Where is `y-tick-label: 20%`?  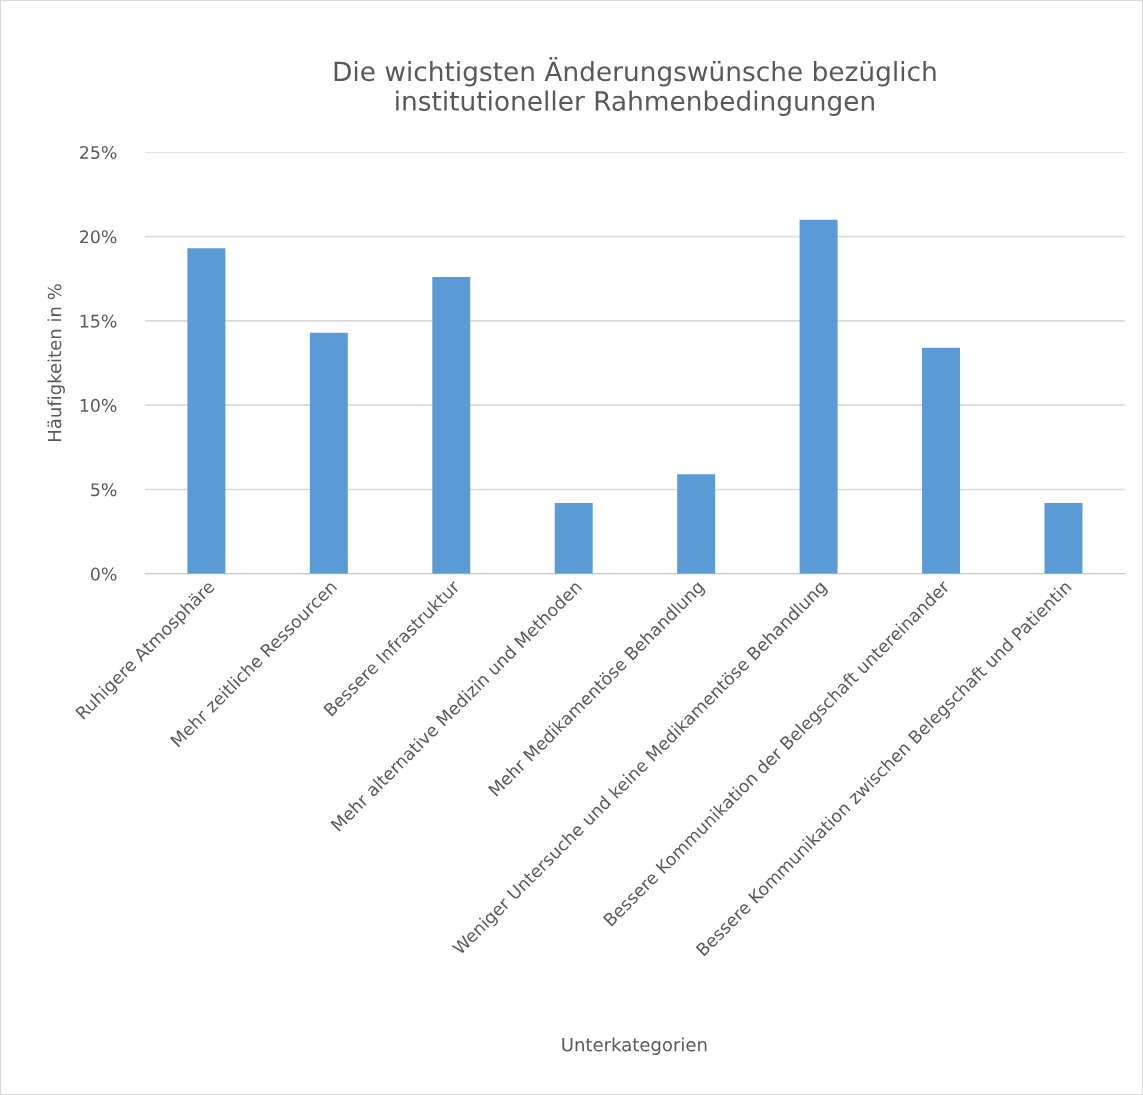
y-tick-label: 20% is located at coordinates (98, 237).